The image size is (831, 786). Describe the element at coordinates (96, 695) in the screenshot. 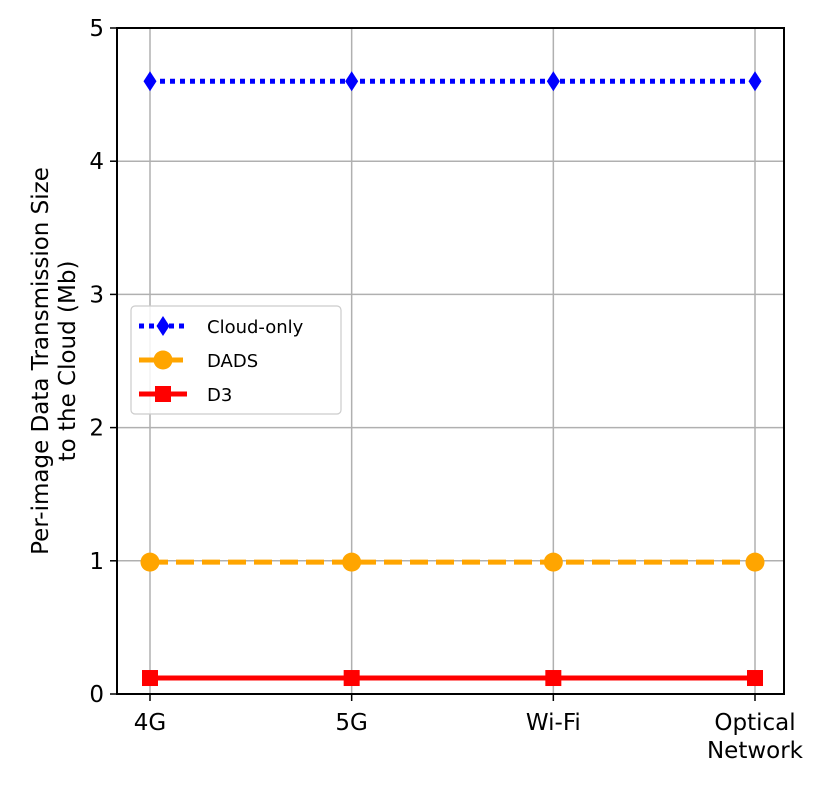

I see `y-tick-label: 0` at that location.